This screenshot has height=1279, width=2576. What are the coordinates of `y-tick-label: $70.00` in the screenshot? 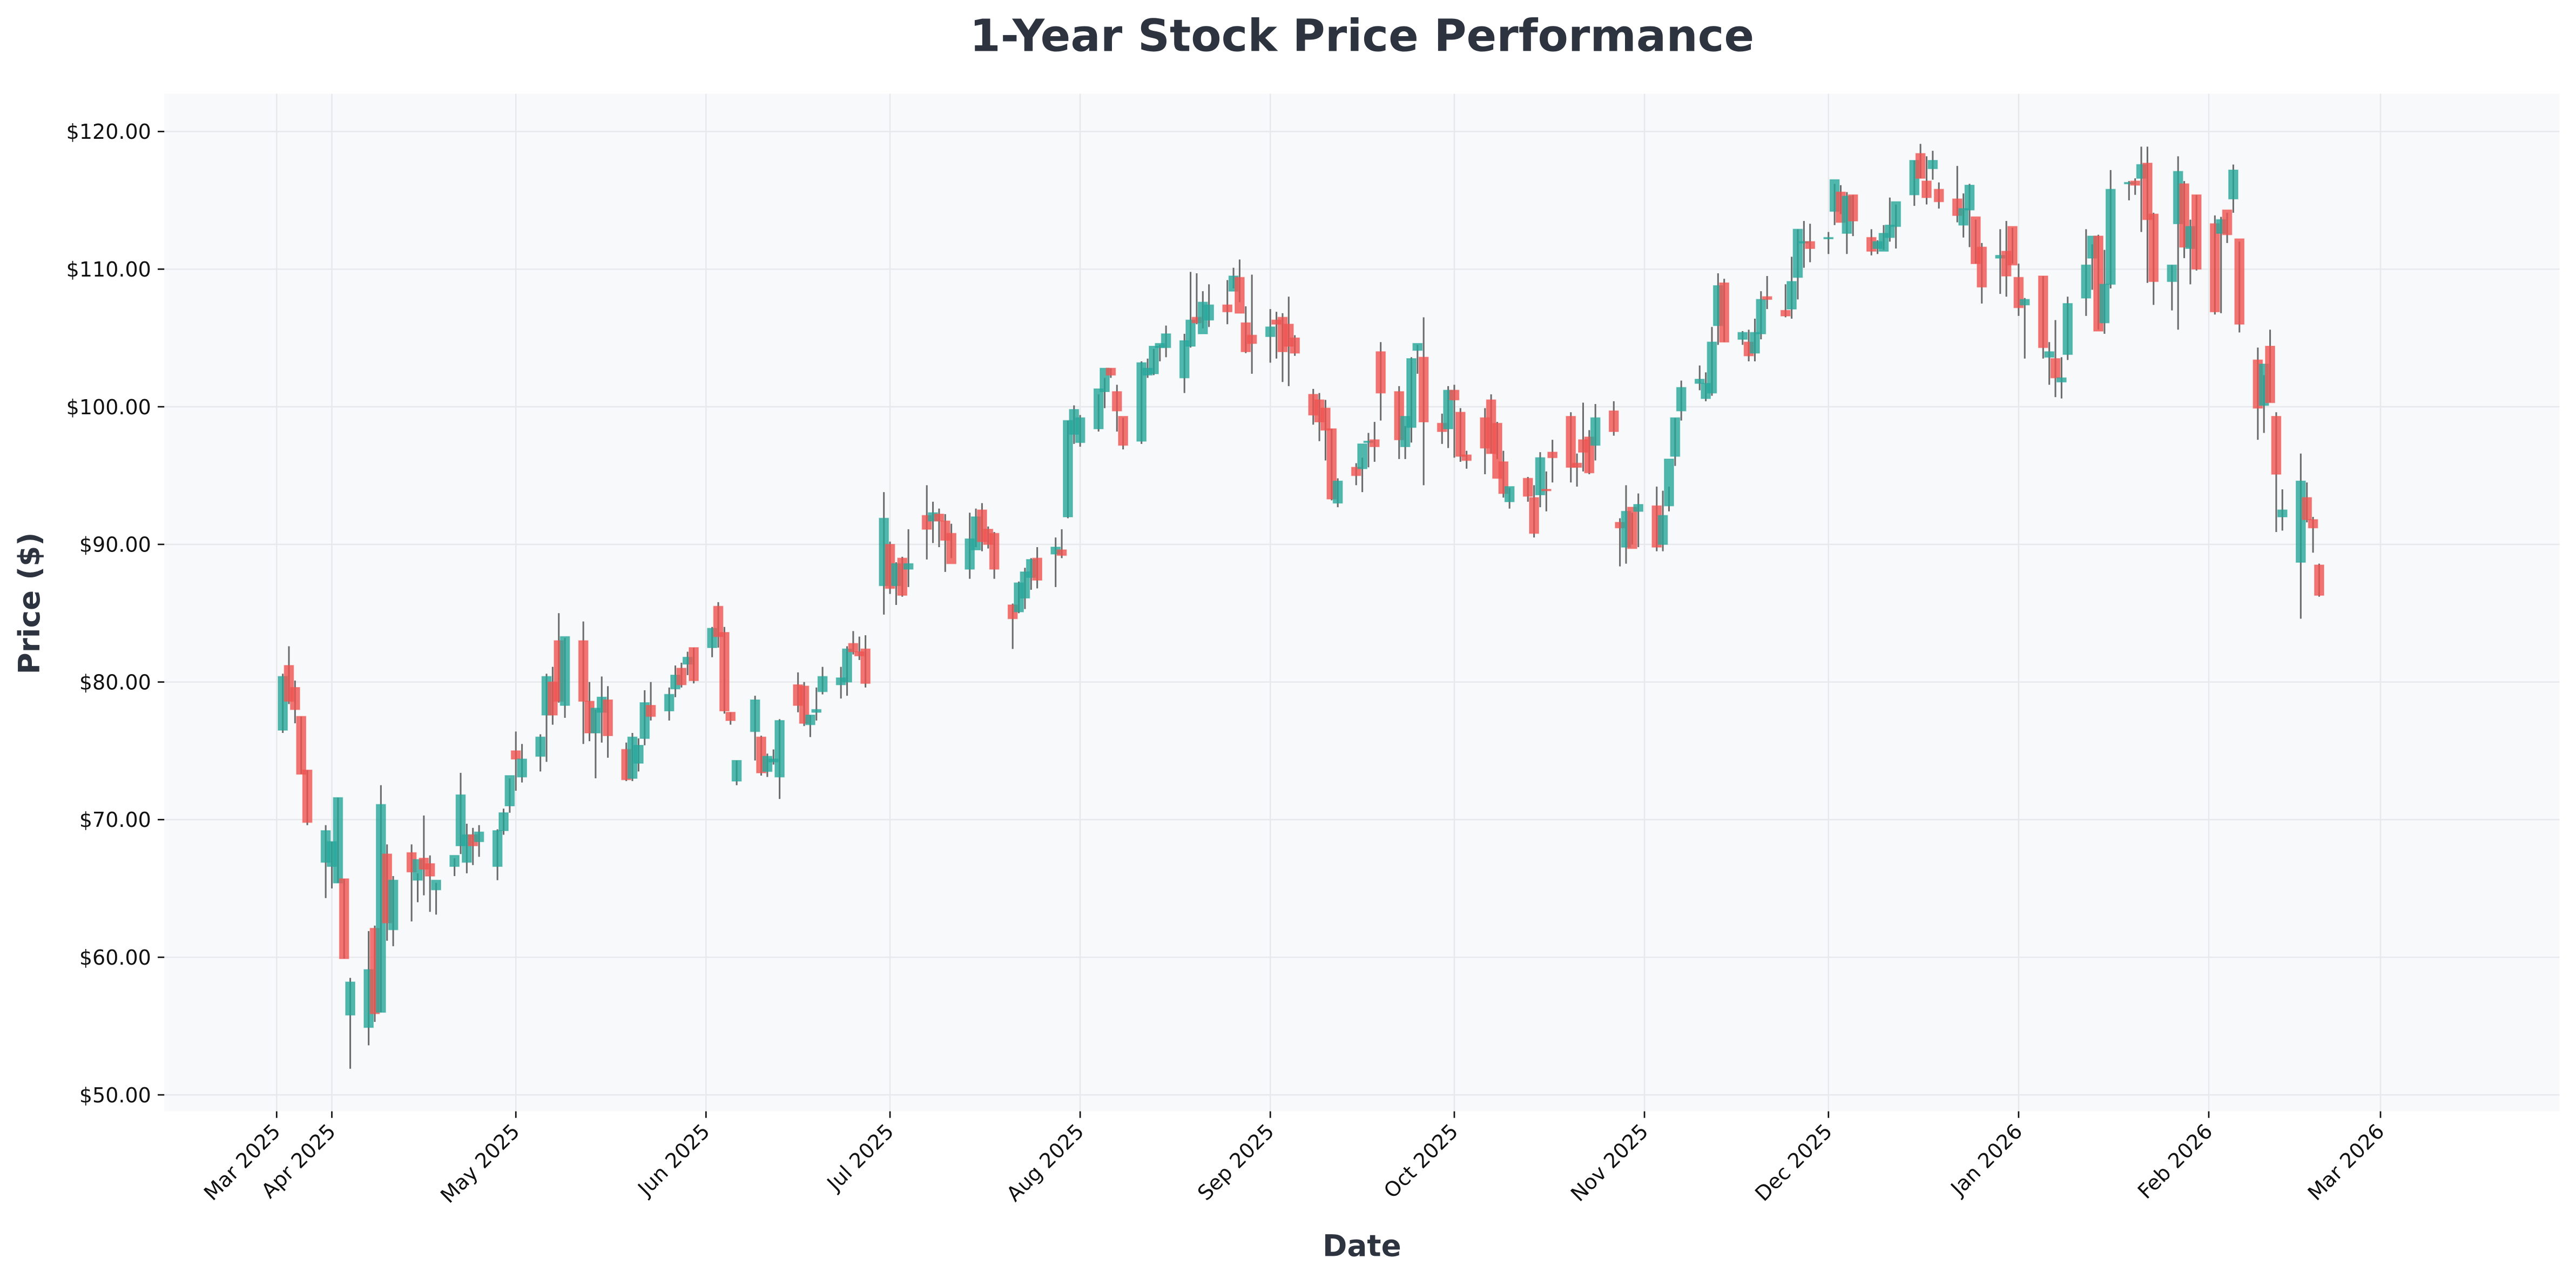 It's located at (115, 820).